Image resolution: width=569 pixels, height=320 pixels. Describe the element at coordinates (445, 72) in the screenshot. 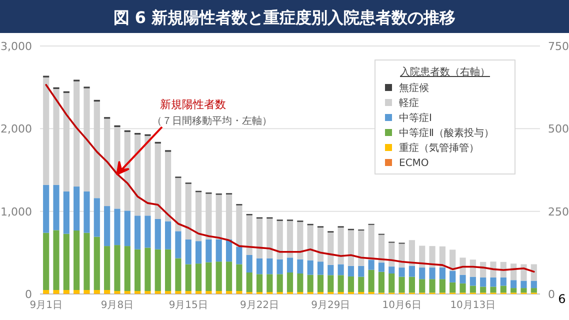

I see `legend-title: 入院患者数（右軸）` at that location.